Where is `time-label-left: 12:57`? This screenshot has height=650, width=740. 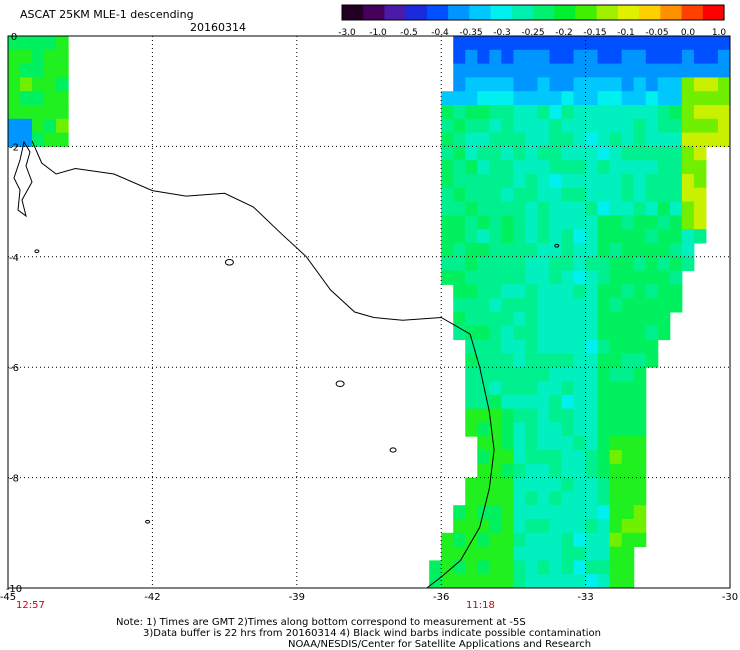
time-label-left: 12:57 is located at coordinates (30, 605).